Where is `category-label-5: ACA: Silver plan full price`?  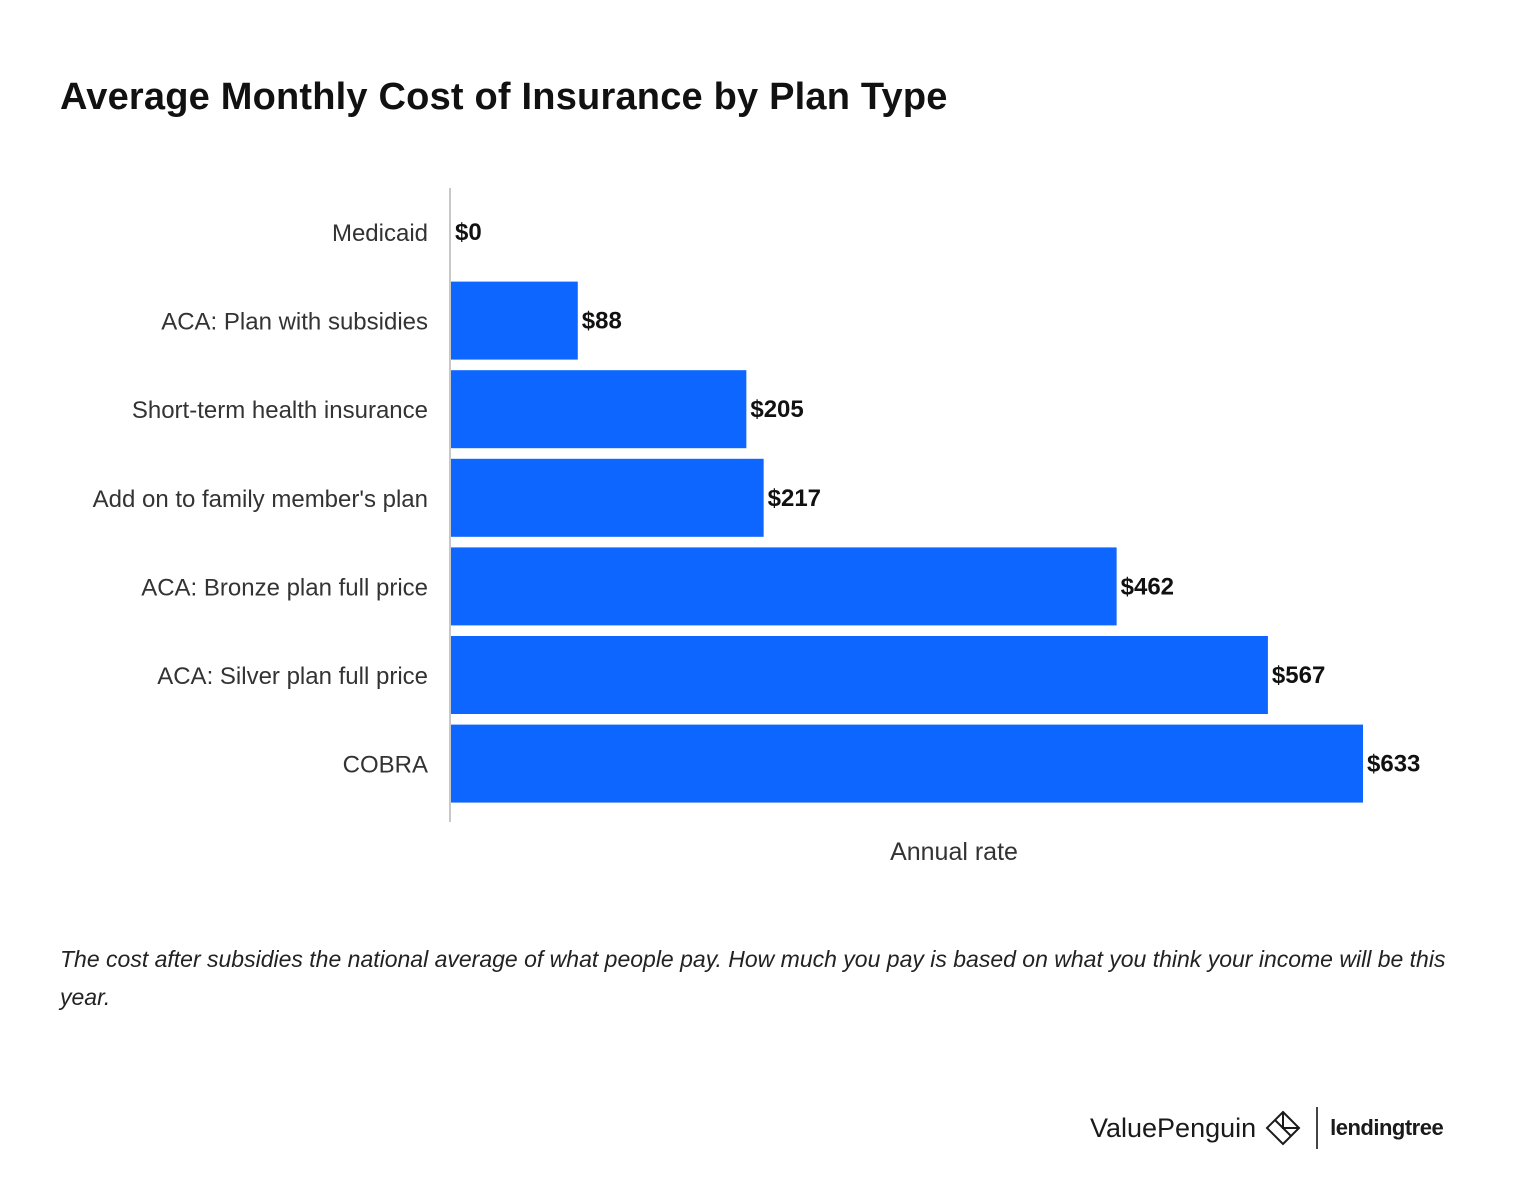
category-label-5: ACA: Silver plan full price is located at coordinates (292, 676).